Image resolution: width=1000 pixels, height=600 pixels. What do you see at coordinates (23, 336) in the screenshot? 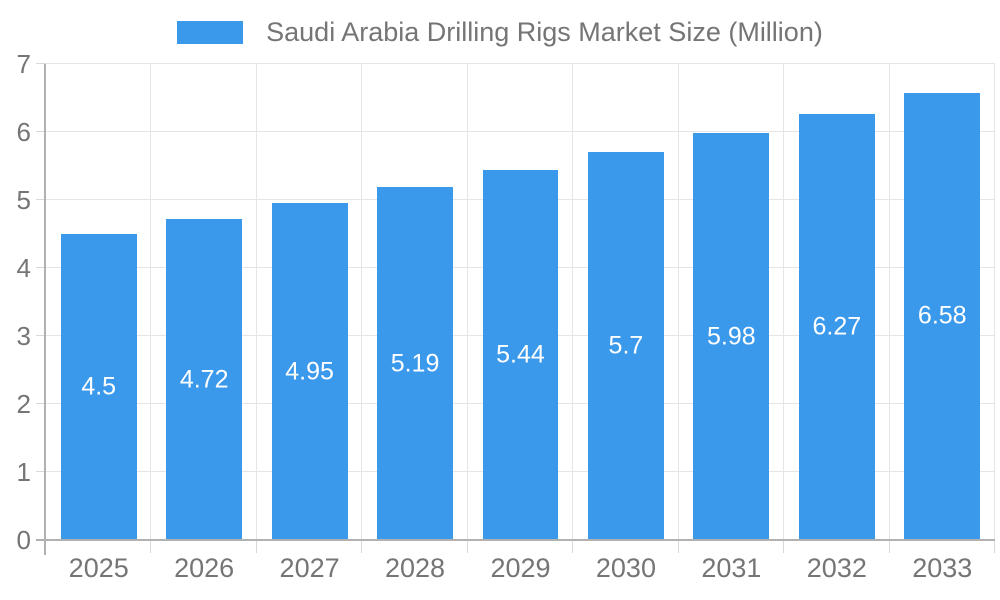
I see `y-axis-tick-label: 3` at bounding box center [23, 336].